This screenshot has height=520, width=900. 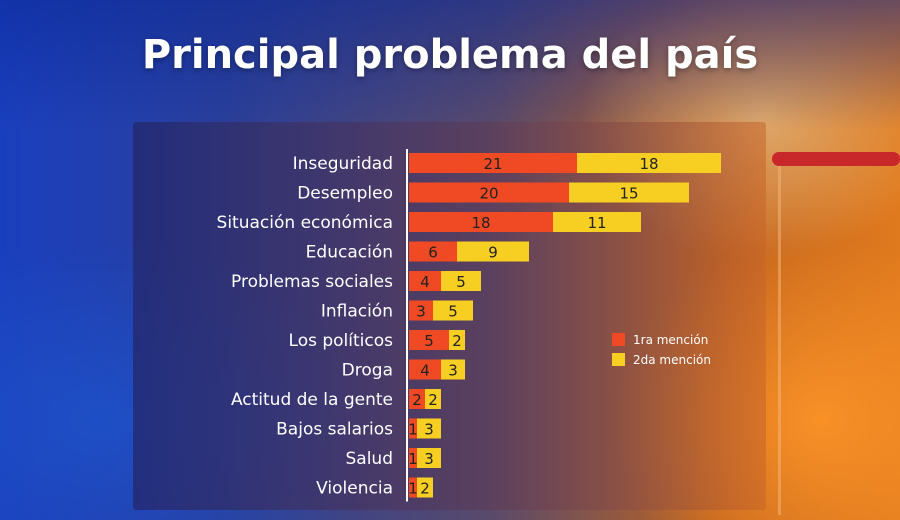 I want to click on data-label: 20, so click(x=488, y=194).